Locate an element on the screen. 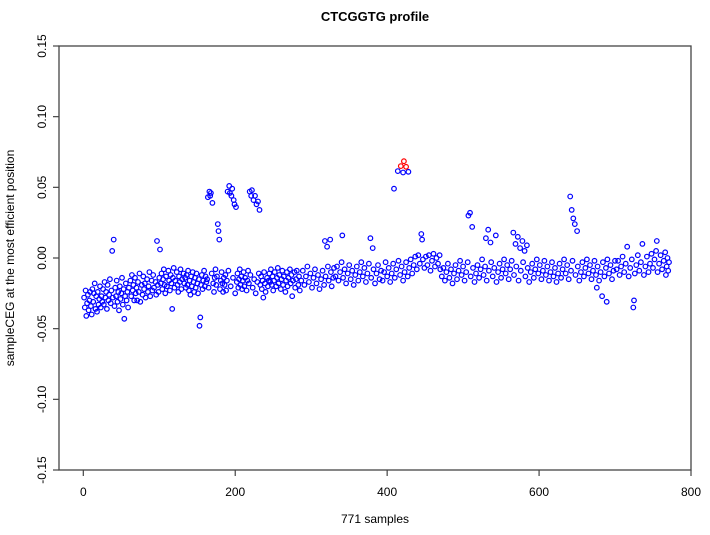 The width and height of the screenshot is (710, 535). y-tick-label: -0.15 is located at coordinates (42, 470).